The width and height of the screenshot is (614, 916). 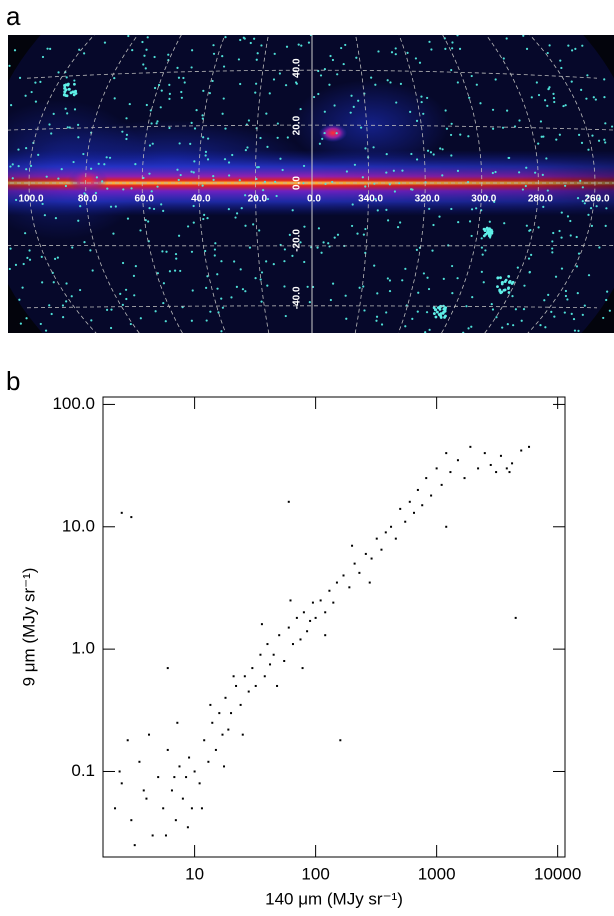 What do you see at coordinates (312, 307) in the screenshot?
I see `parallel` at bounding box center [312, 307].